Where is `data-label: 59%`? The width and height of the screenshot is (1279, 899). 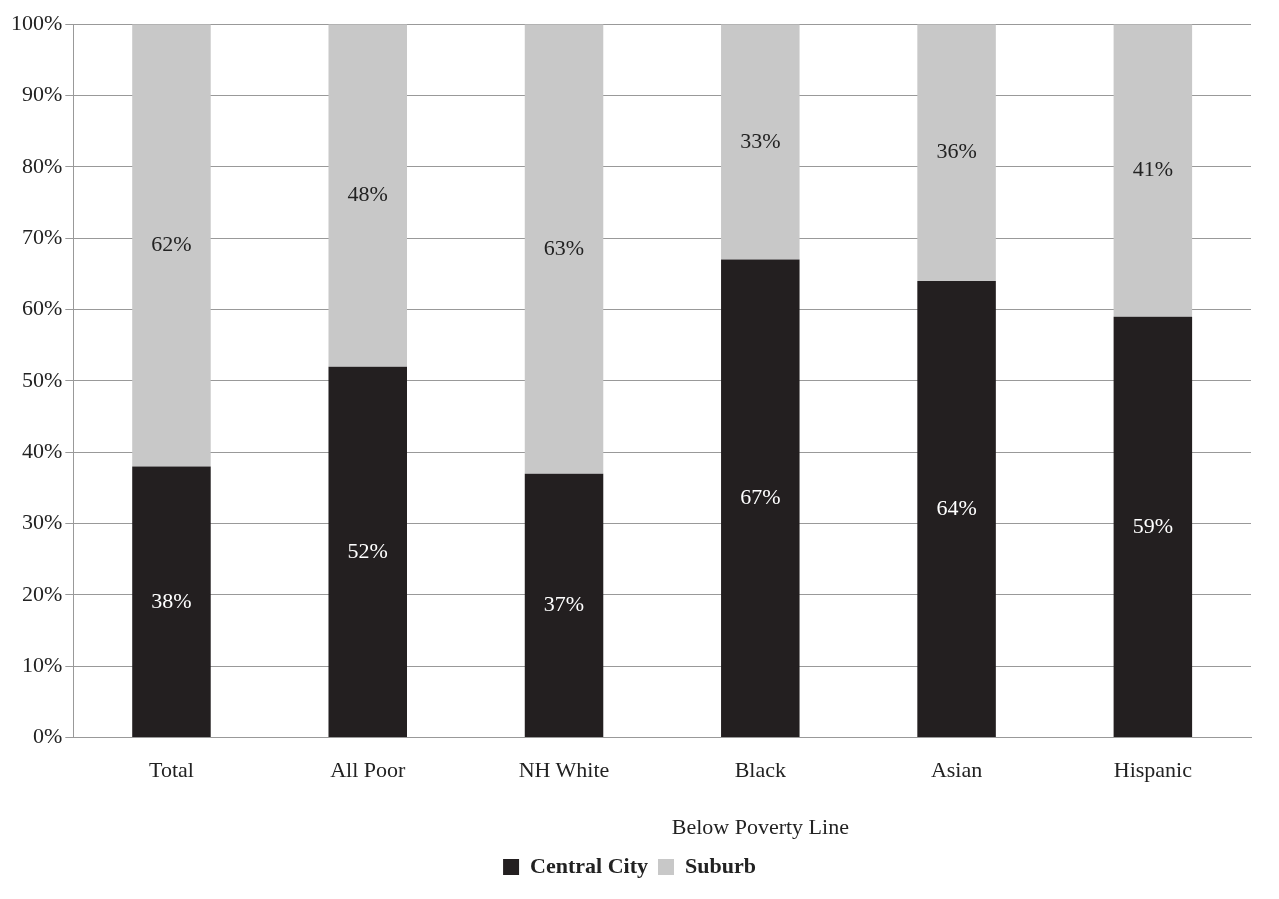 data-label: 59% is located at coordinates (1153, 525).